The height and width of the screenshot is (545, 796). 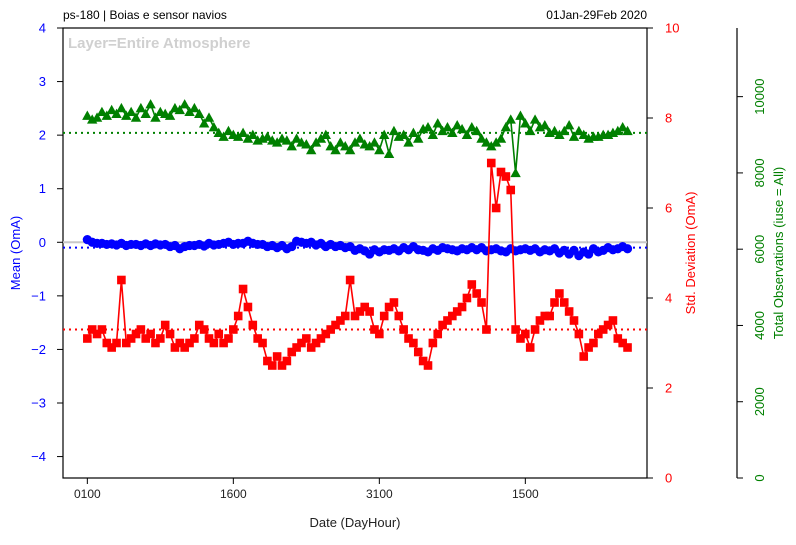 I want to click on right-tick-label-4: 8, so click(x=668, y=118).